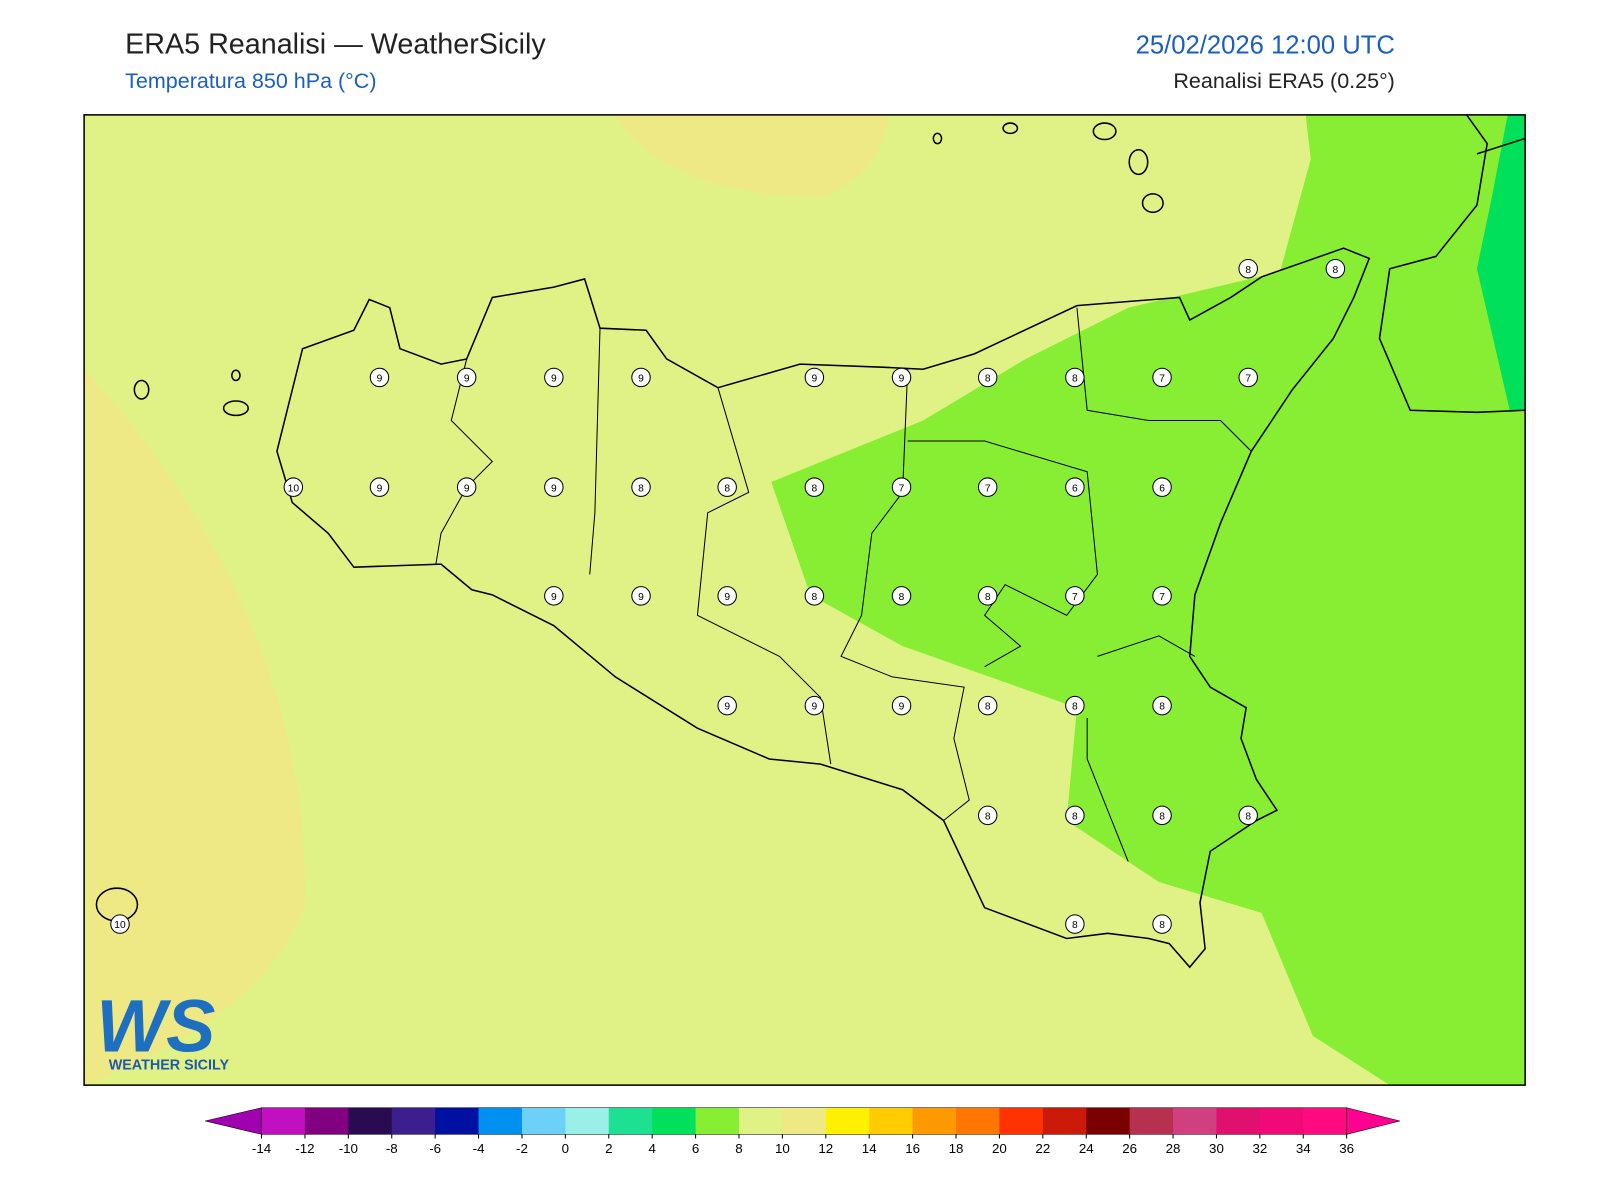 Image resolution: width=1600 pixels, height=1200 pixels. Describe the element at coordinates (912, 1148) in the screenshot. I see `colorbar-tick-label: 16` at that location.